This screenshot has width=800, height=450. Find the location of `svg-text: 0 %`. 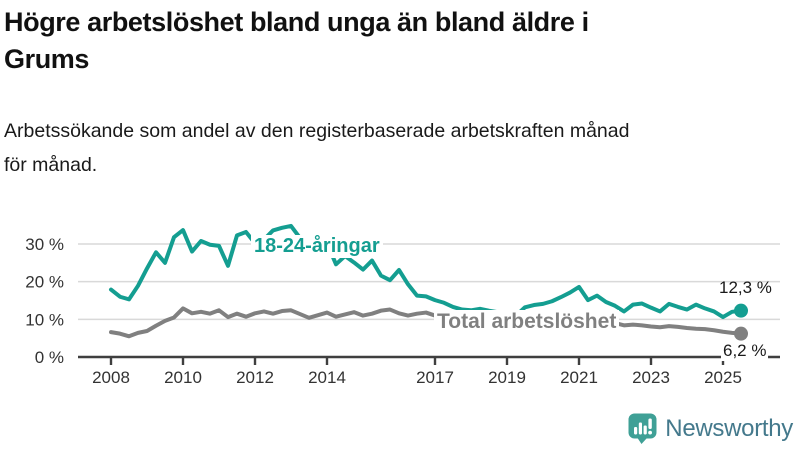

svg-text: 0 % is located at coordinates (49, 357).